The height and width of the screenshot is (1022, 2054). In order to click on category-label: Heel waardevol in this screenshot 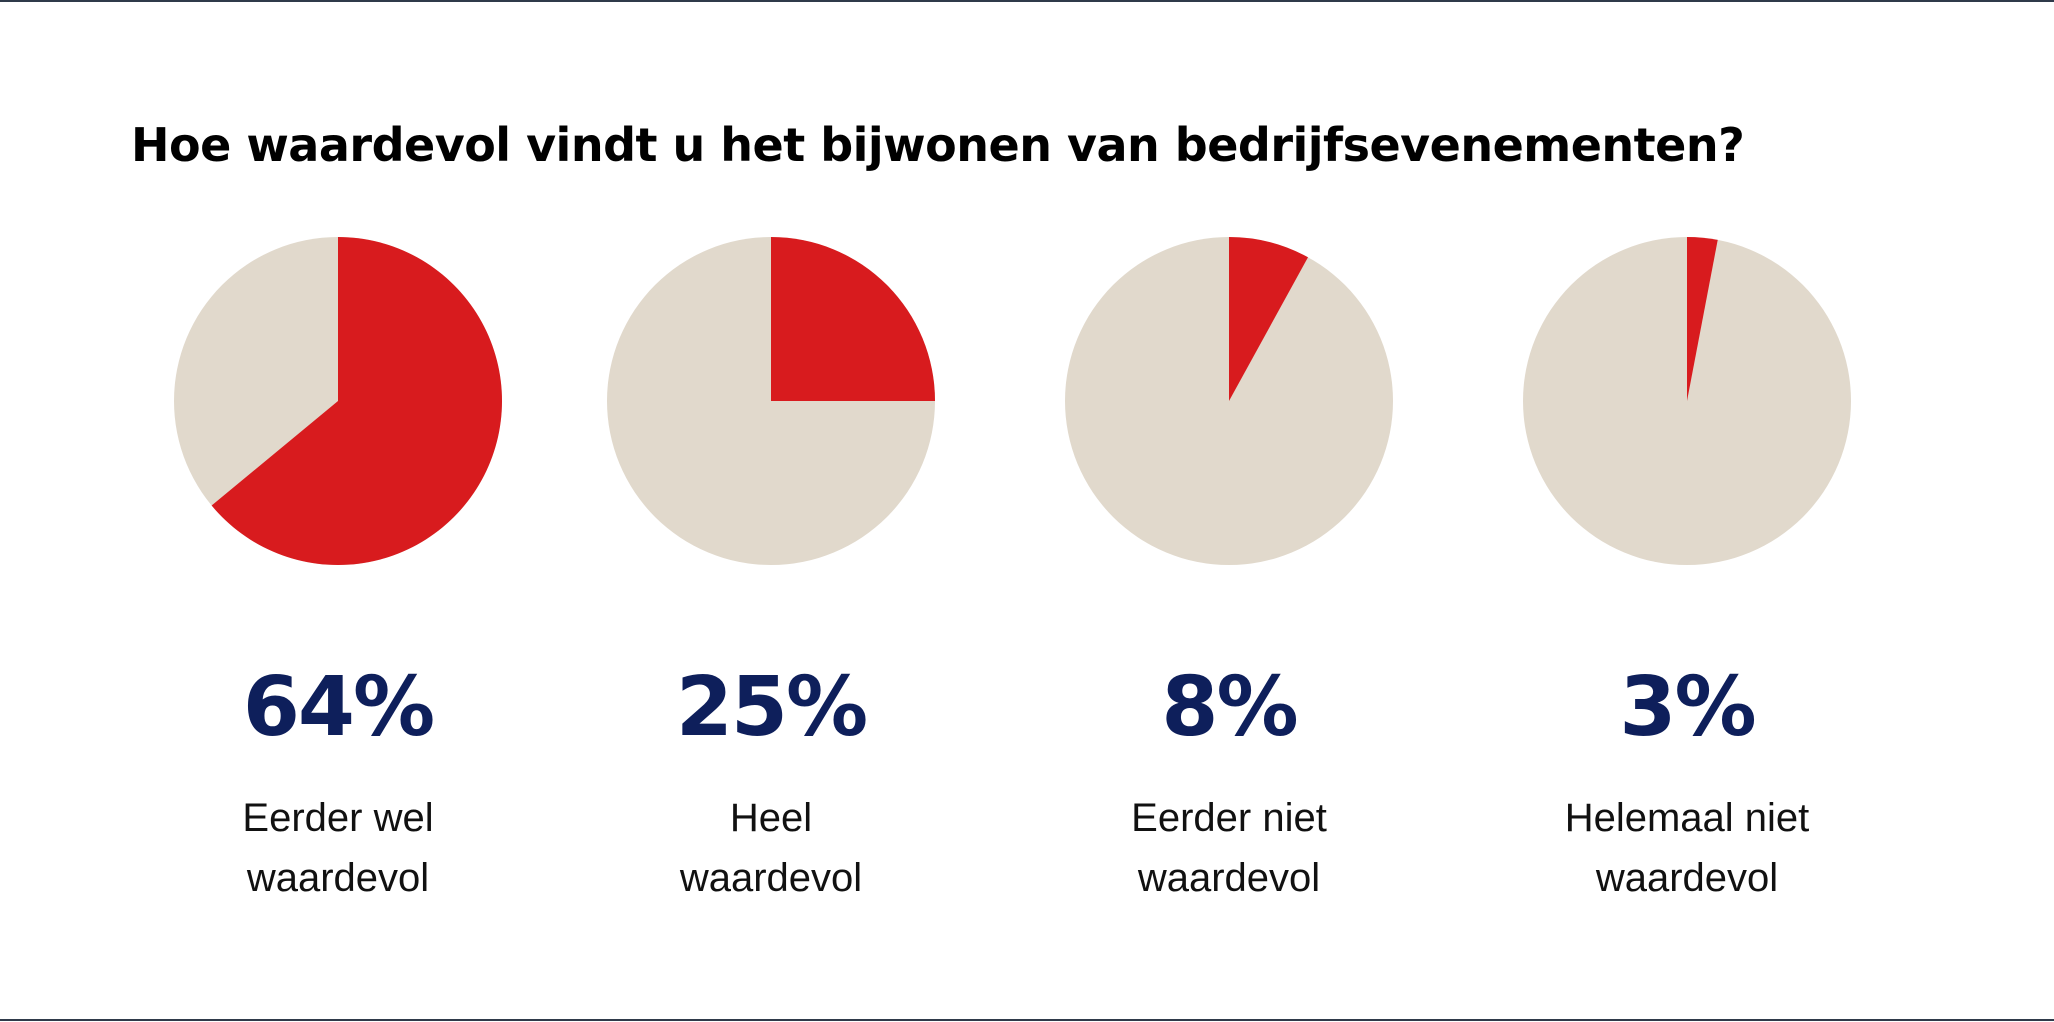, I will do `click(771, 848)`.